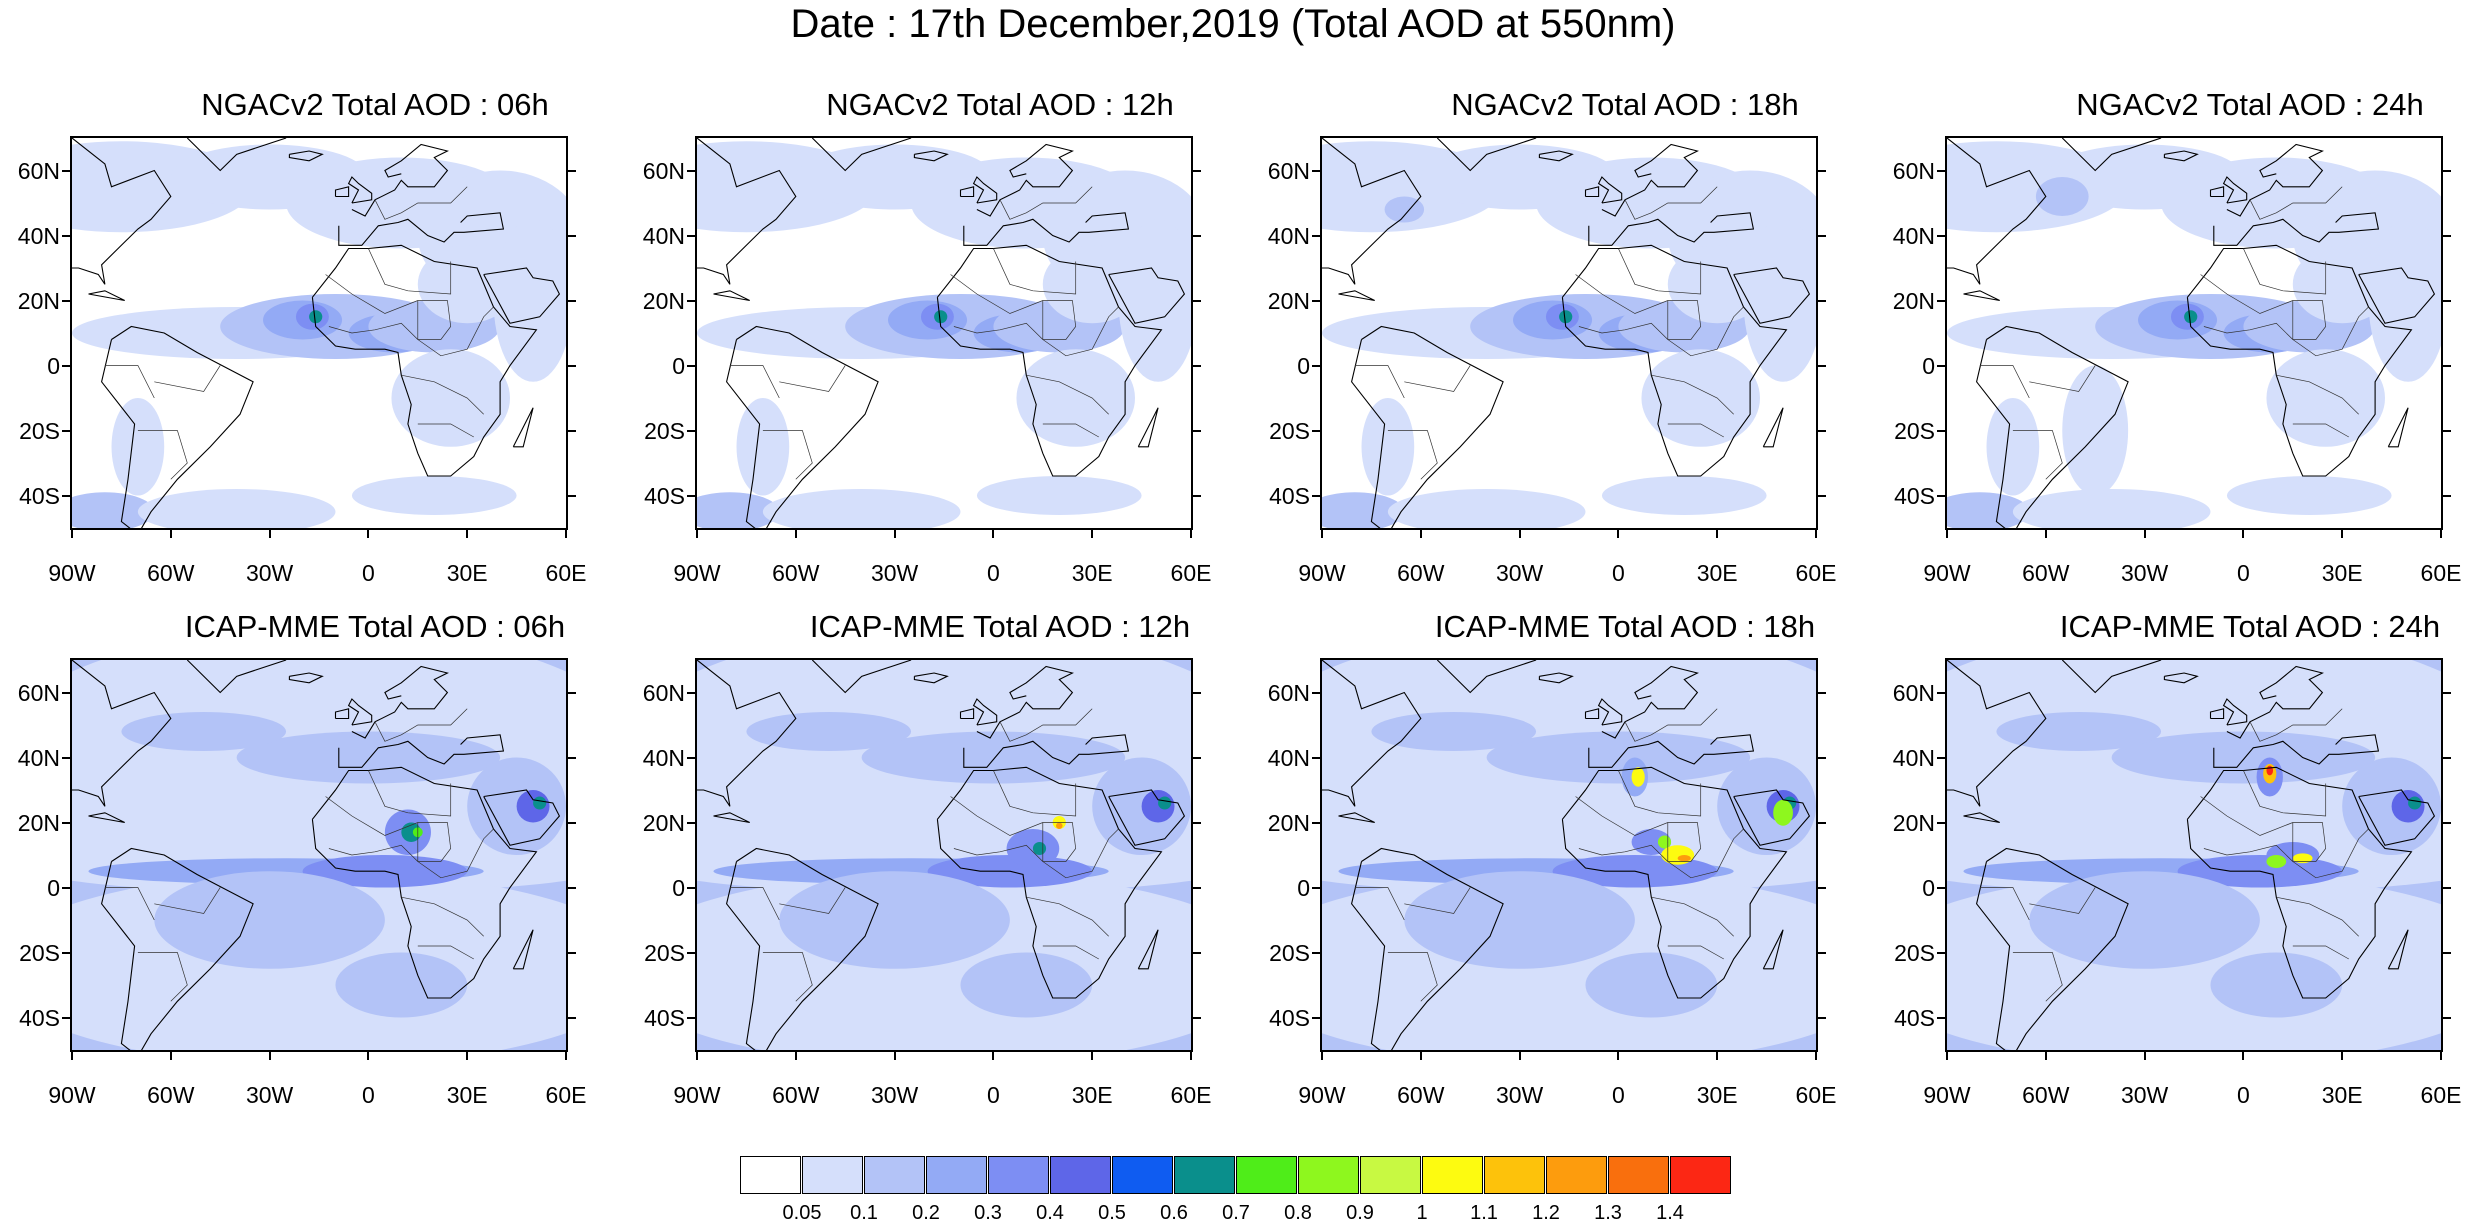  Describe the element at coordinates (1569, 855) in the screenshot. I see `aod-map` at that location.